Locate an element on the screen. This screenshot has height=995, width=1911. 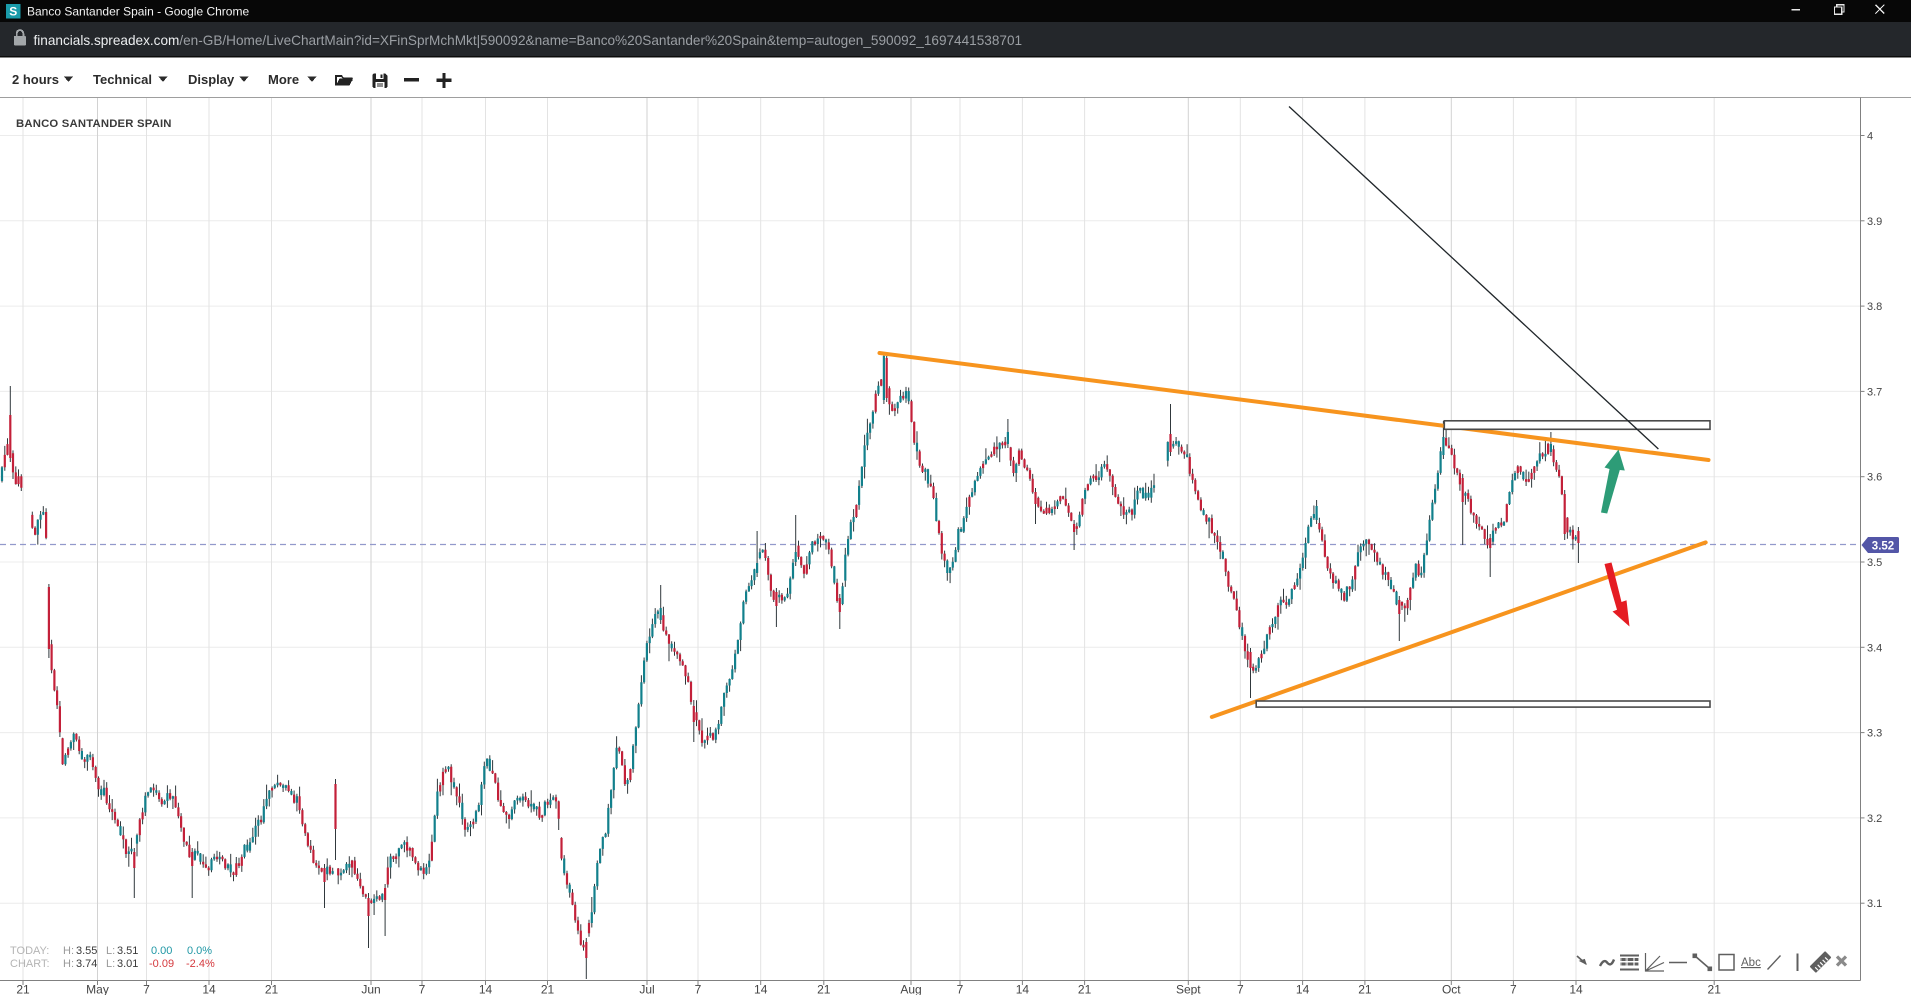
svg-text: Oct is located at coordinates (1451, 989).